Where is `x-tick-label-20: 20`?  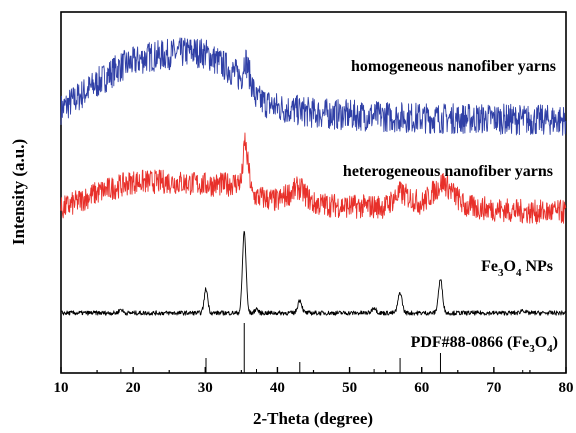
x-tick-label-20: 20 is located at coordinates (133, 388).